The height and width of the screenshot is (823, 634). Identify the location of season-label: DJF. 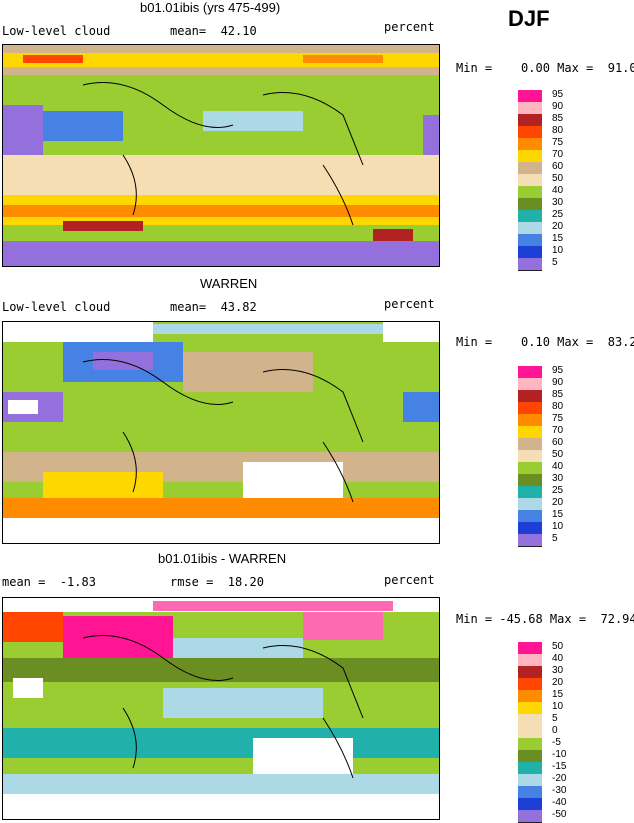
(529, 18).